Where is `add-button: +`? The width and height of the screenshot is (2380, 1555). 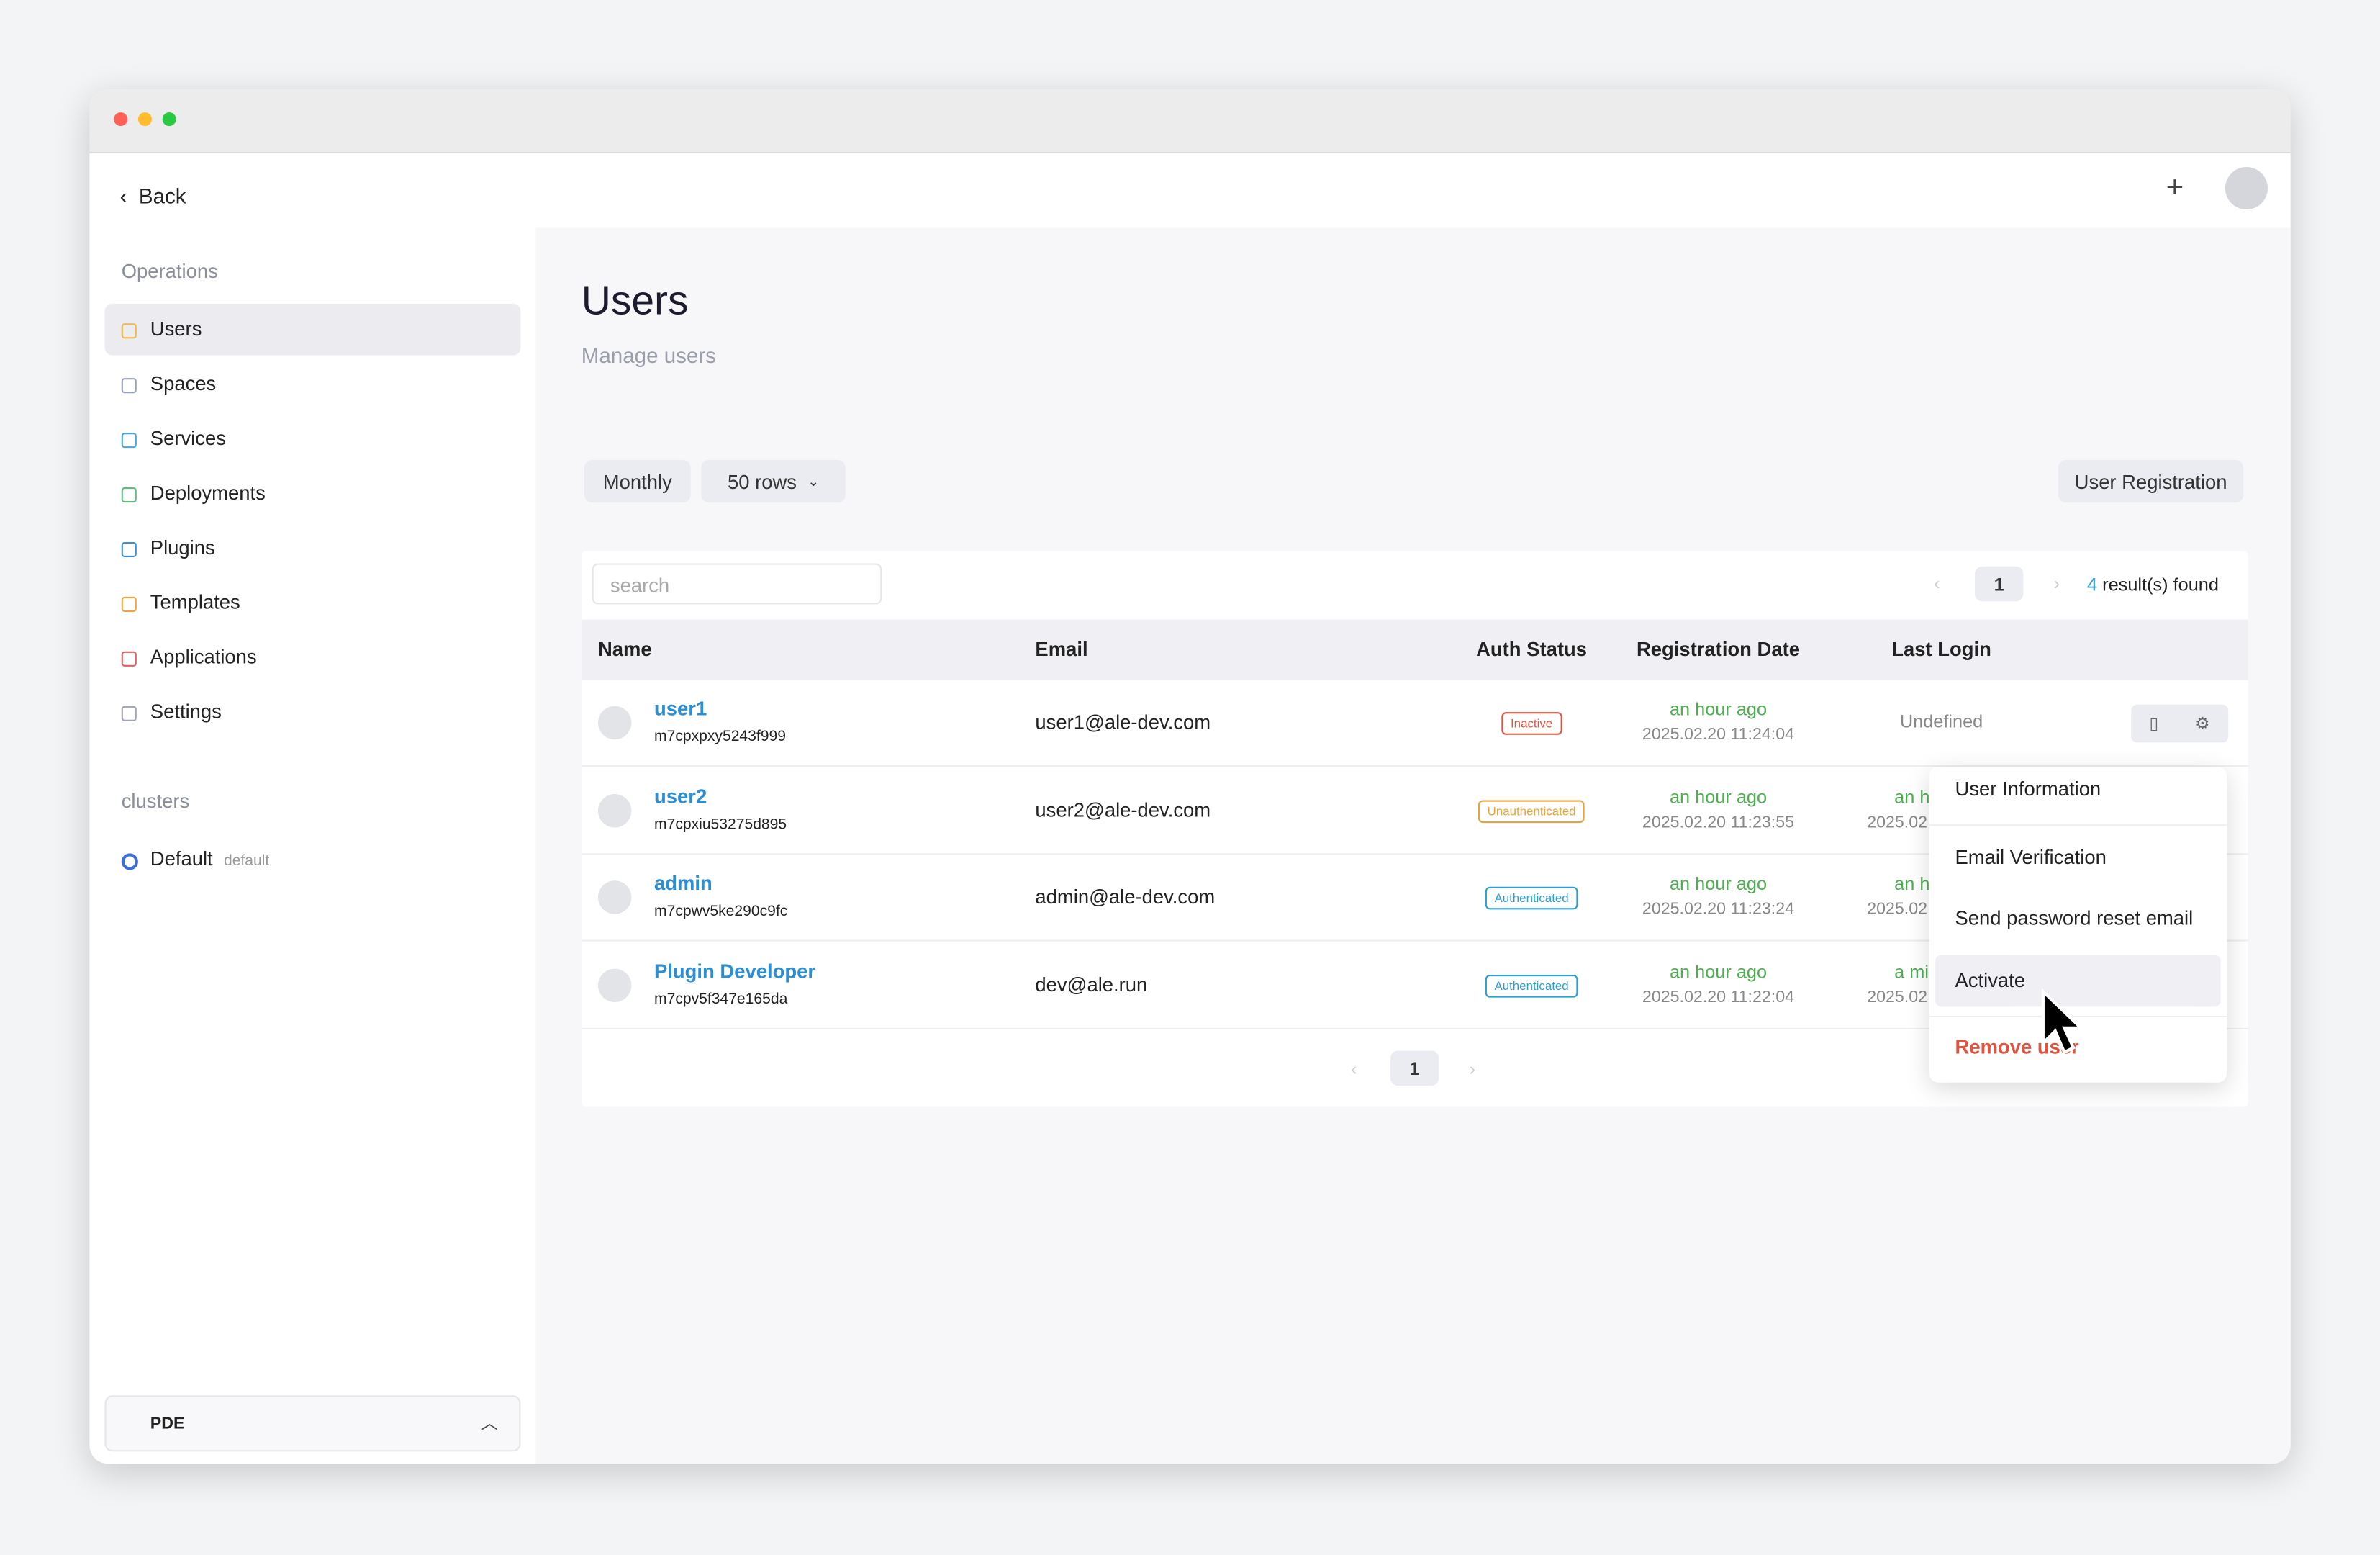 add-button: + is located at coordinates (2175, 188).